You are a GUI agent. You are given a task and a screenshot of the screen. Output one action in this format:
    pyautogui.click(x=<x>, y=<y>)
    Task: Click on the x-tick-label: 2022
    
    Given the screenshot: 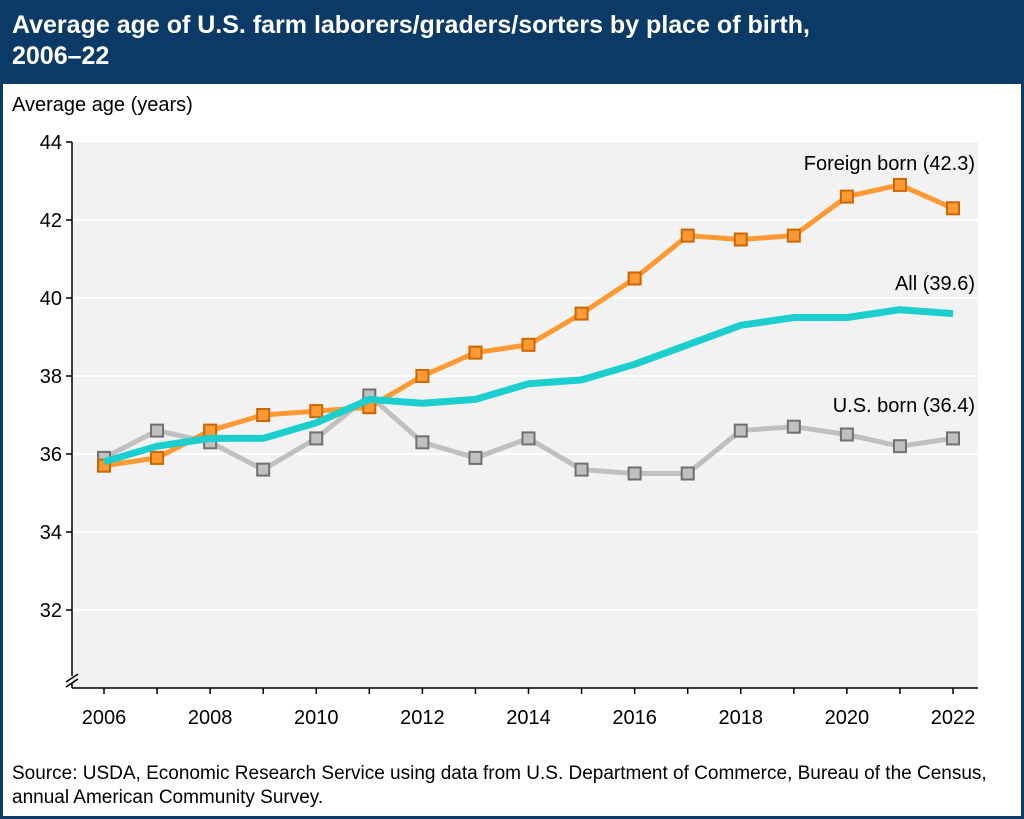 What is the action you would take?
    pyautogui.click(x=953, y=718)
    